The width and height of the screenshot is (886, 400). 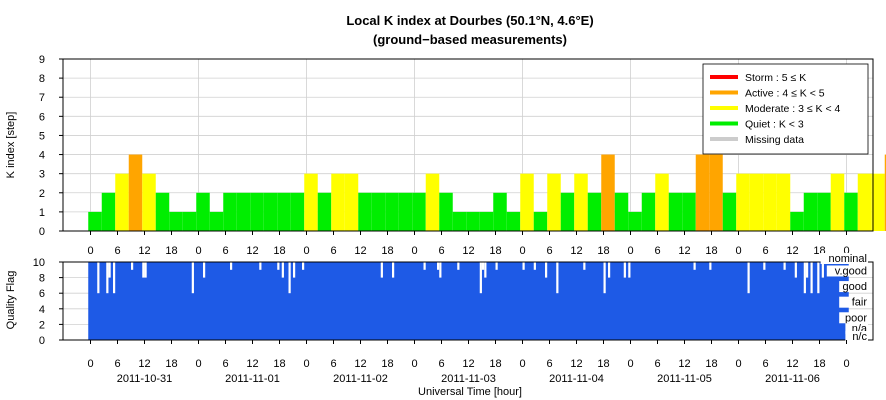 I want to click on q-y-tick-label: 8, so click(x=42, y=279).